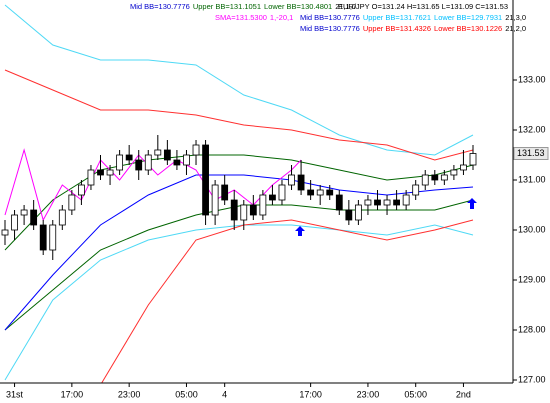 The image size is (550, 403). I want to click on x-tick-label: 2nd, so click(463, 394).